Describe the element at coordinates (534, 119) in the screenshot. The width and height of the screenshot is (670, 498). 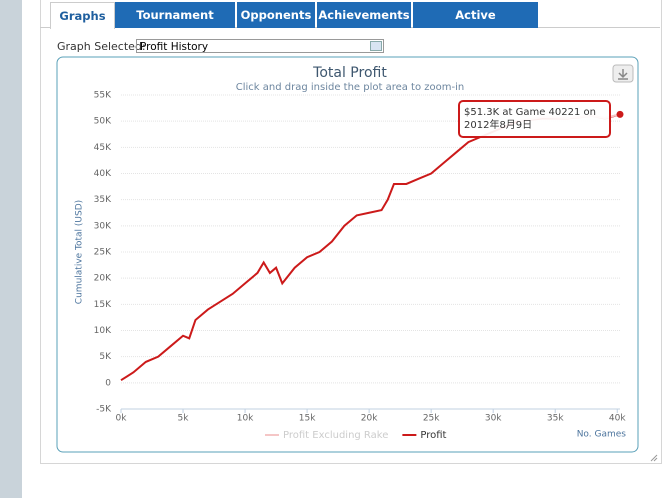
I see `tooltip-box` at that location.